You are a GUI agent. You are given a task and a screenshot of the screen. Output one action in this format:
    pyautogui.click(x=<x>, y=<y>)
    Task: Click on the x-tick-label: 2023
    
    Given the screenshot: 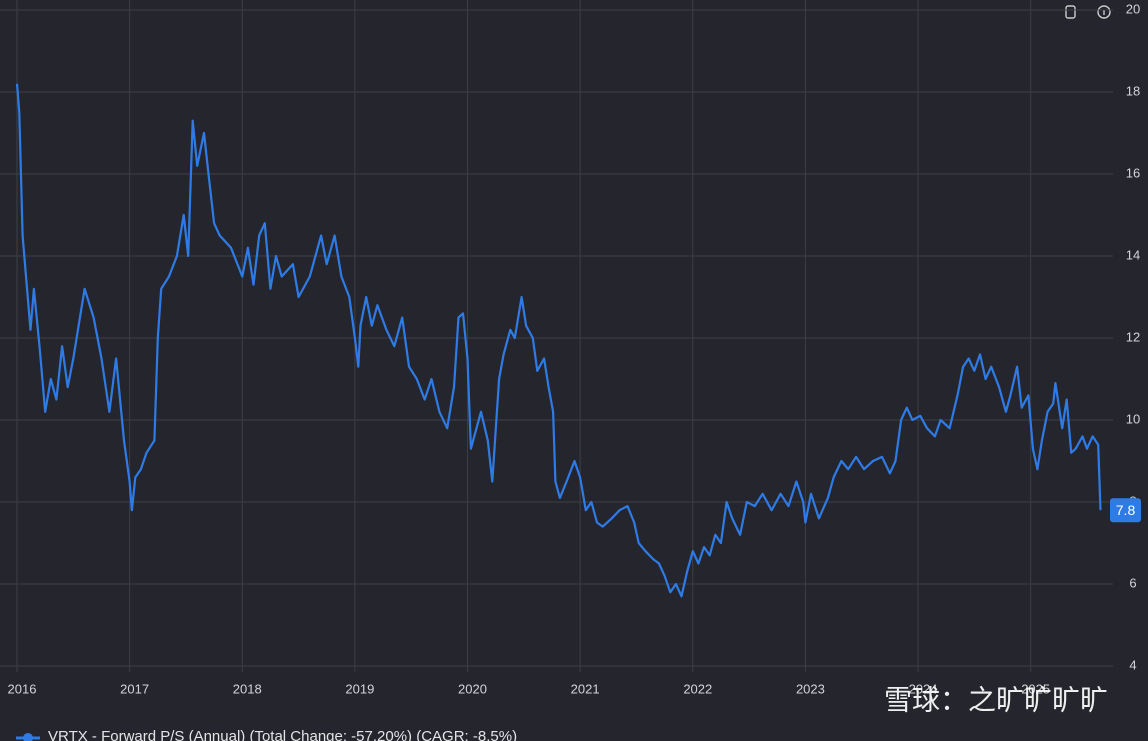 What is the action you would take?
    pyautogui.click(x=810, y=688)
    